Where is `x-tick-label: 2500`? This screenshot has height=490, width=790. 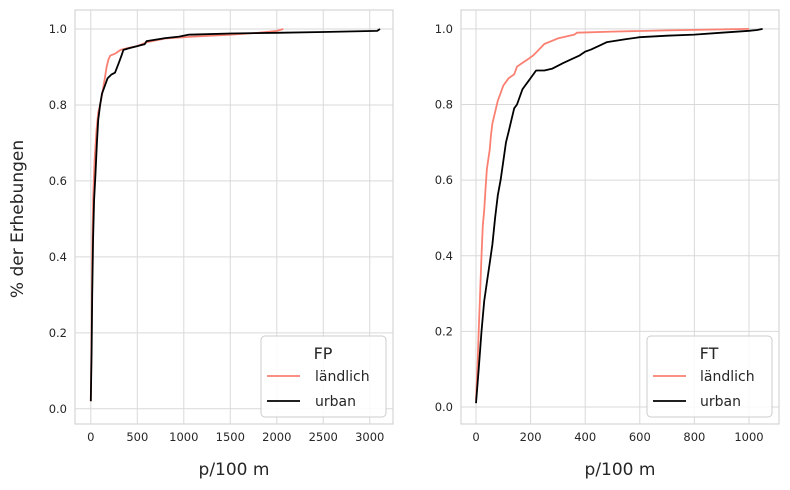
x-tick-label: 2500 is located at coordinates (323, 437).